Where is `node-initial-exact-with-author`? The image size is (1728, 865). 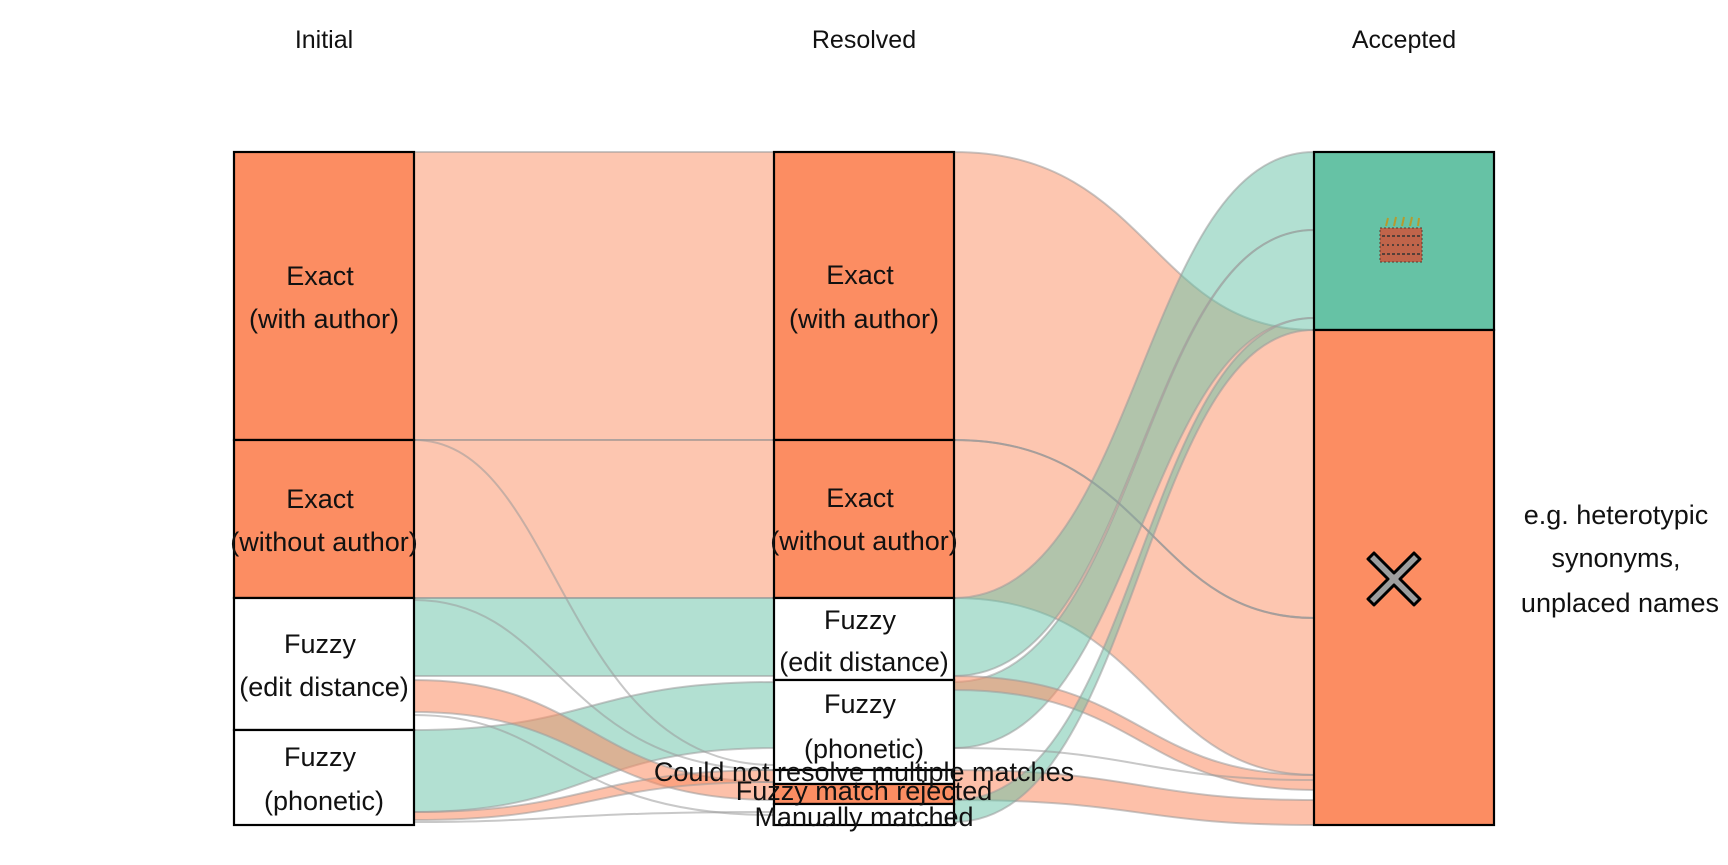
node-initial-exact-with-author is located at coordinates (324, 296).